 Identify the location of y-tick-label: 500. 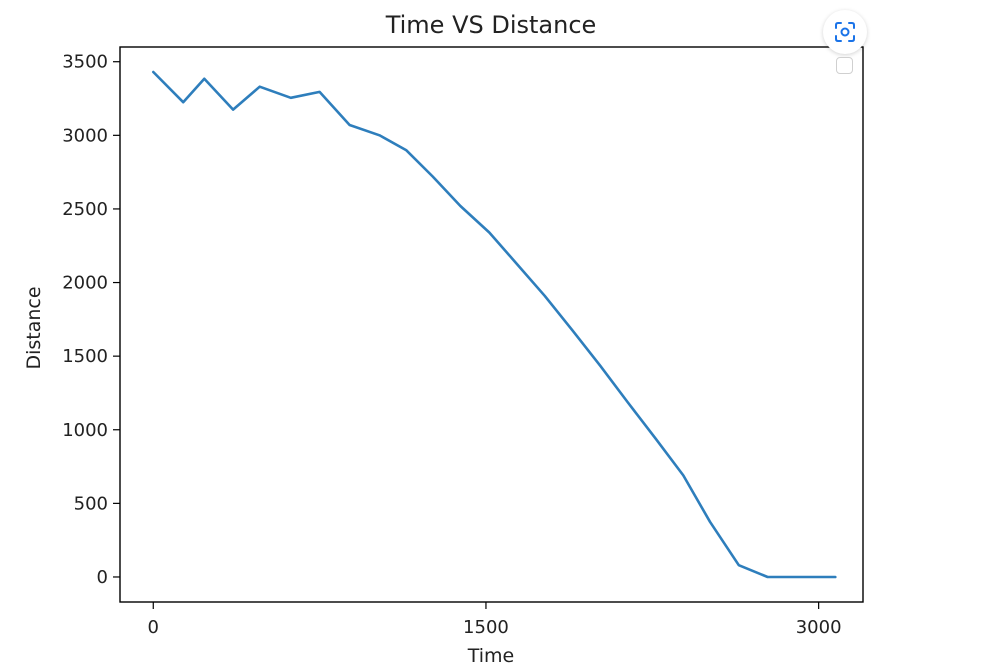
(91, 503).